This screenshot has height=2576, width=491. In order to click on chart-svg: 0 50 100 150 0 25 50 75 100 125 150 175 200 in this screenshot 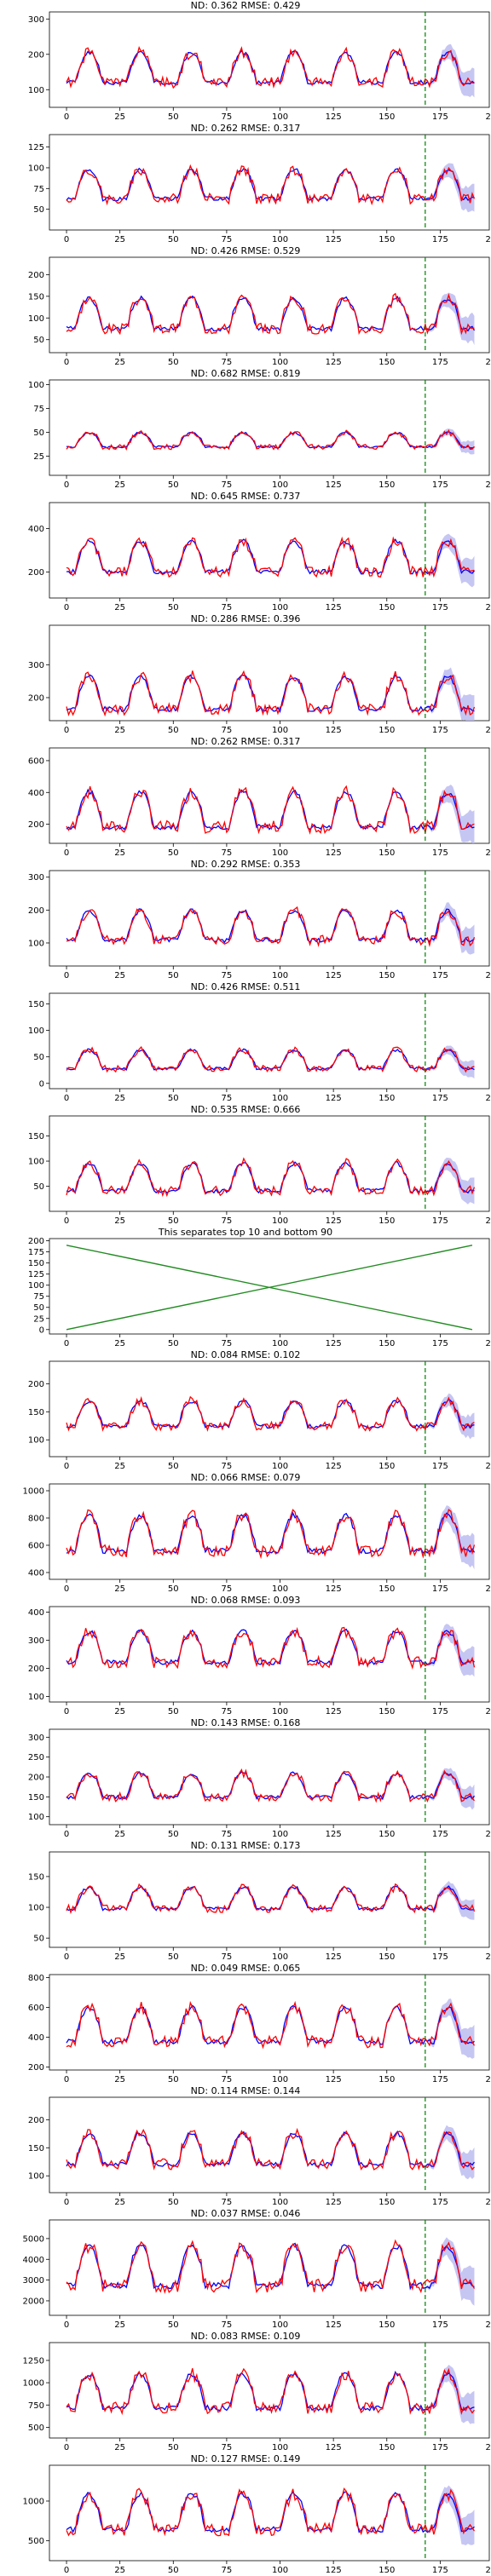, I will do `click(259, 1048)`.